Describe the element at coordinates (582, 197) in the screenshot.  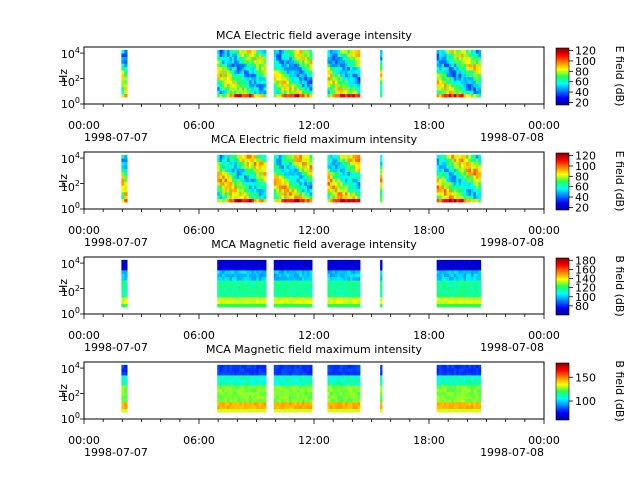
I see `colorbar-tick-label: 40` at that location.